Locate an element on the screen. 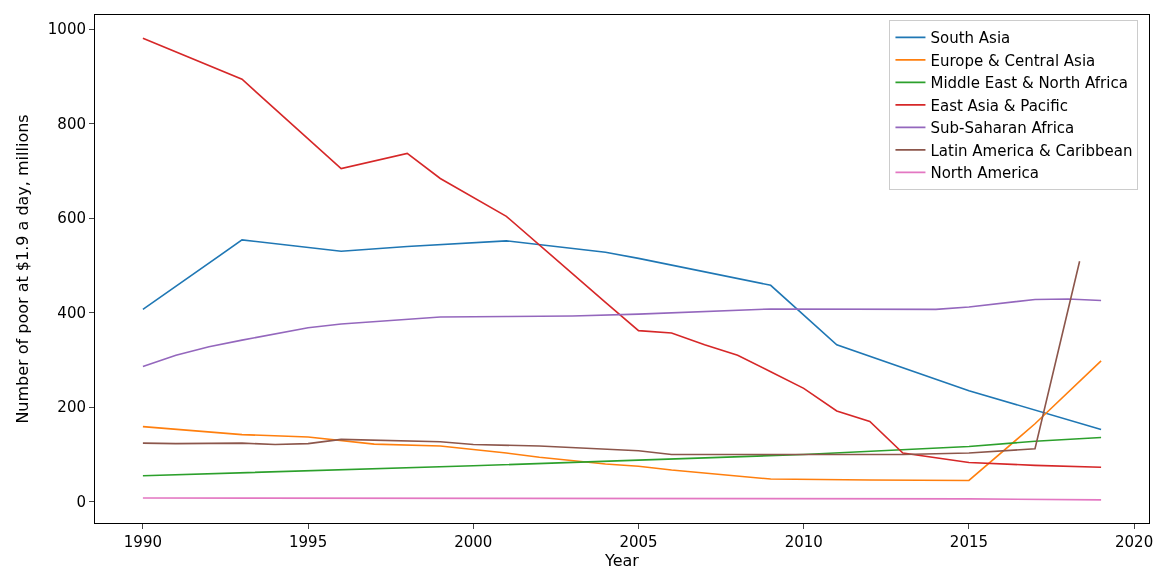 The image size is (1165, 578). legend-label: North America is located at coordinates (985, 173).